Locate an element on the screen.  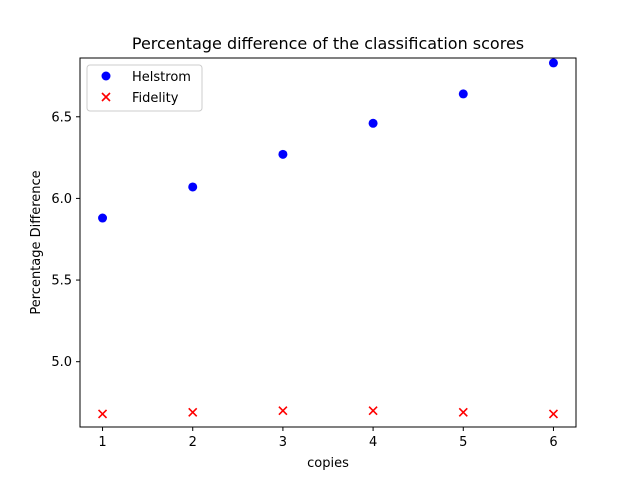
legend-marker-fidelity is located at coordinates (106, 97).